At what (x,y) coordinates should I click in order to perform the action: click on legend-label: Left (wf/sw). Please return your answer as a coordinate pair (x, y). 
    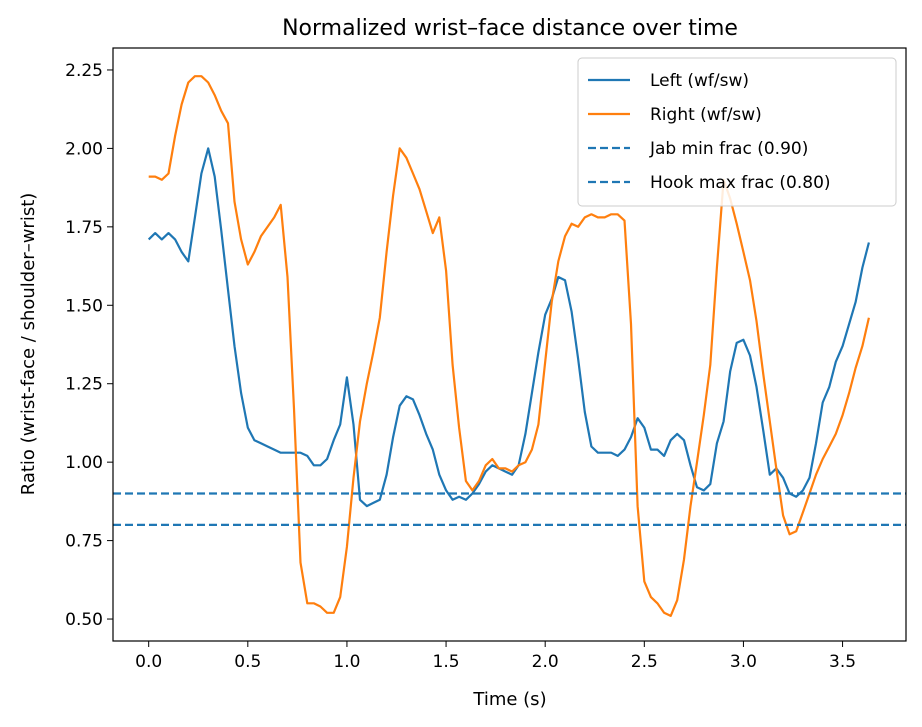
    Looking at the image, I should click on (699, 81).